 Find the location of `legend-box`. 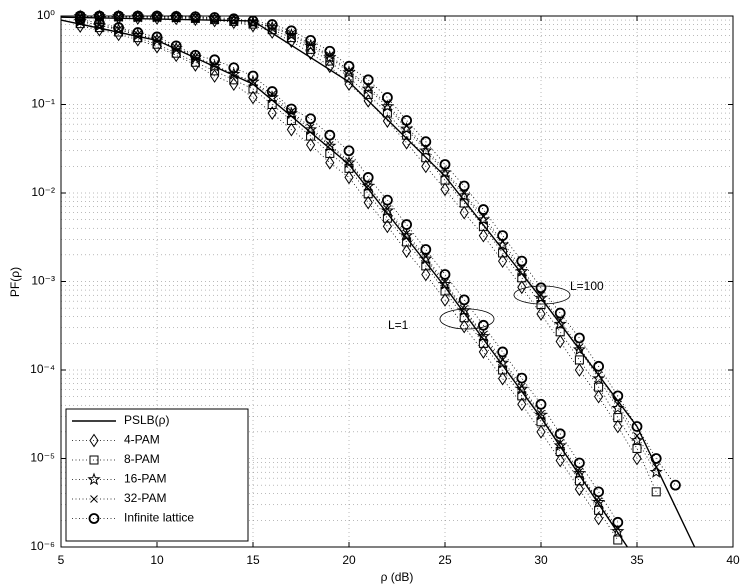

legend-box is located at coordinates (157, 475).